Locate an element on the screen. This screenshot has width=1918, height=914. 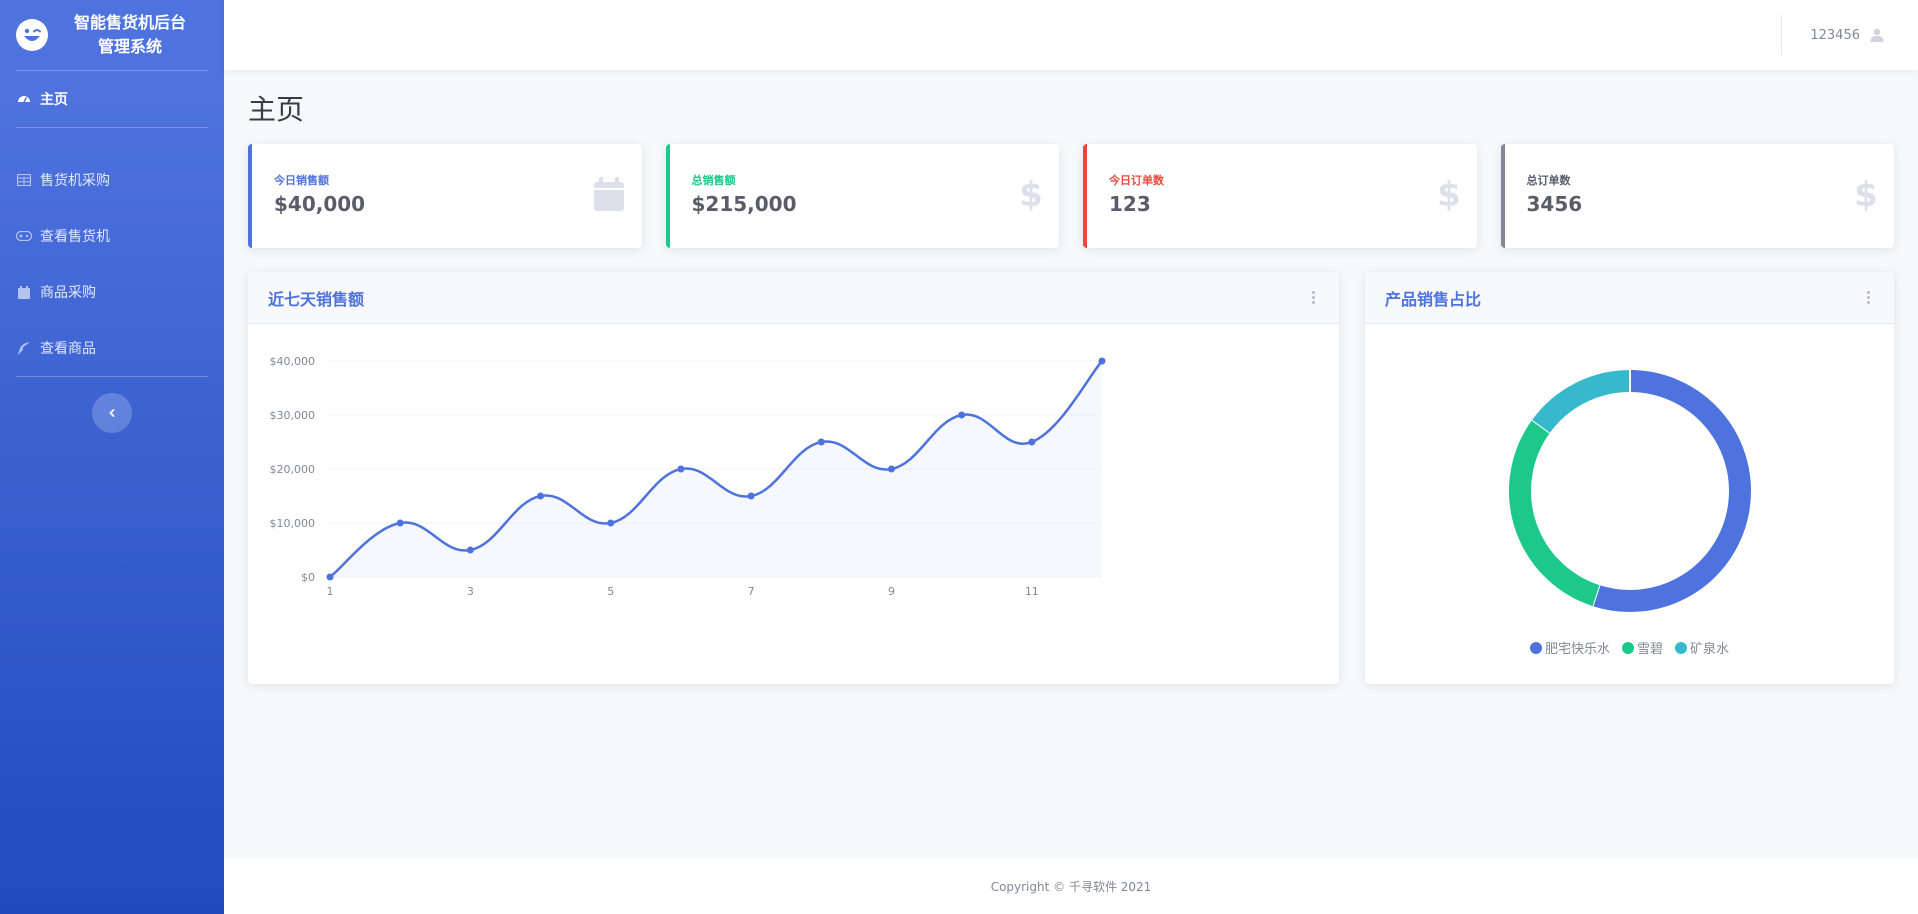
legend-item: 肥宅快乐水 is located at coordinates (1569, 647).